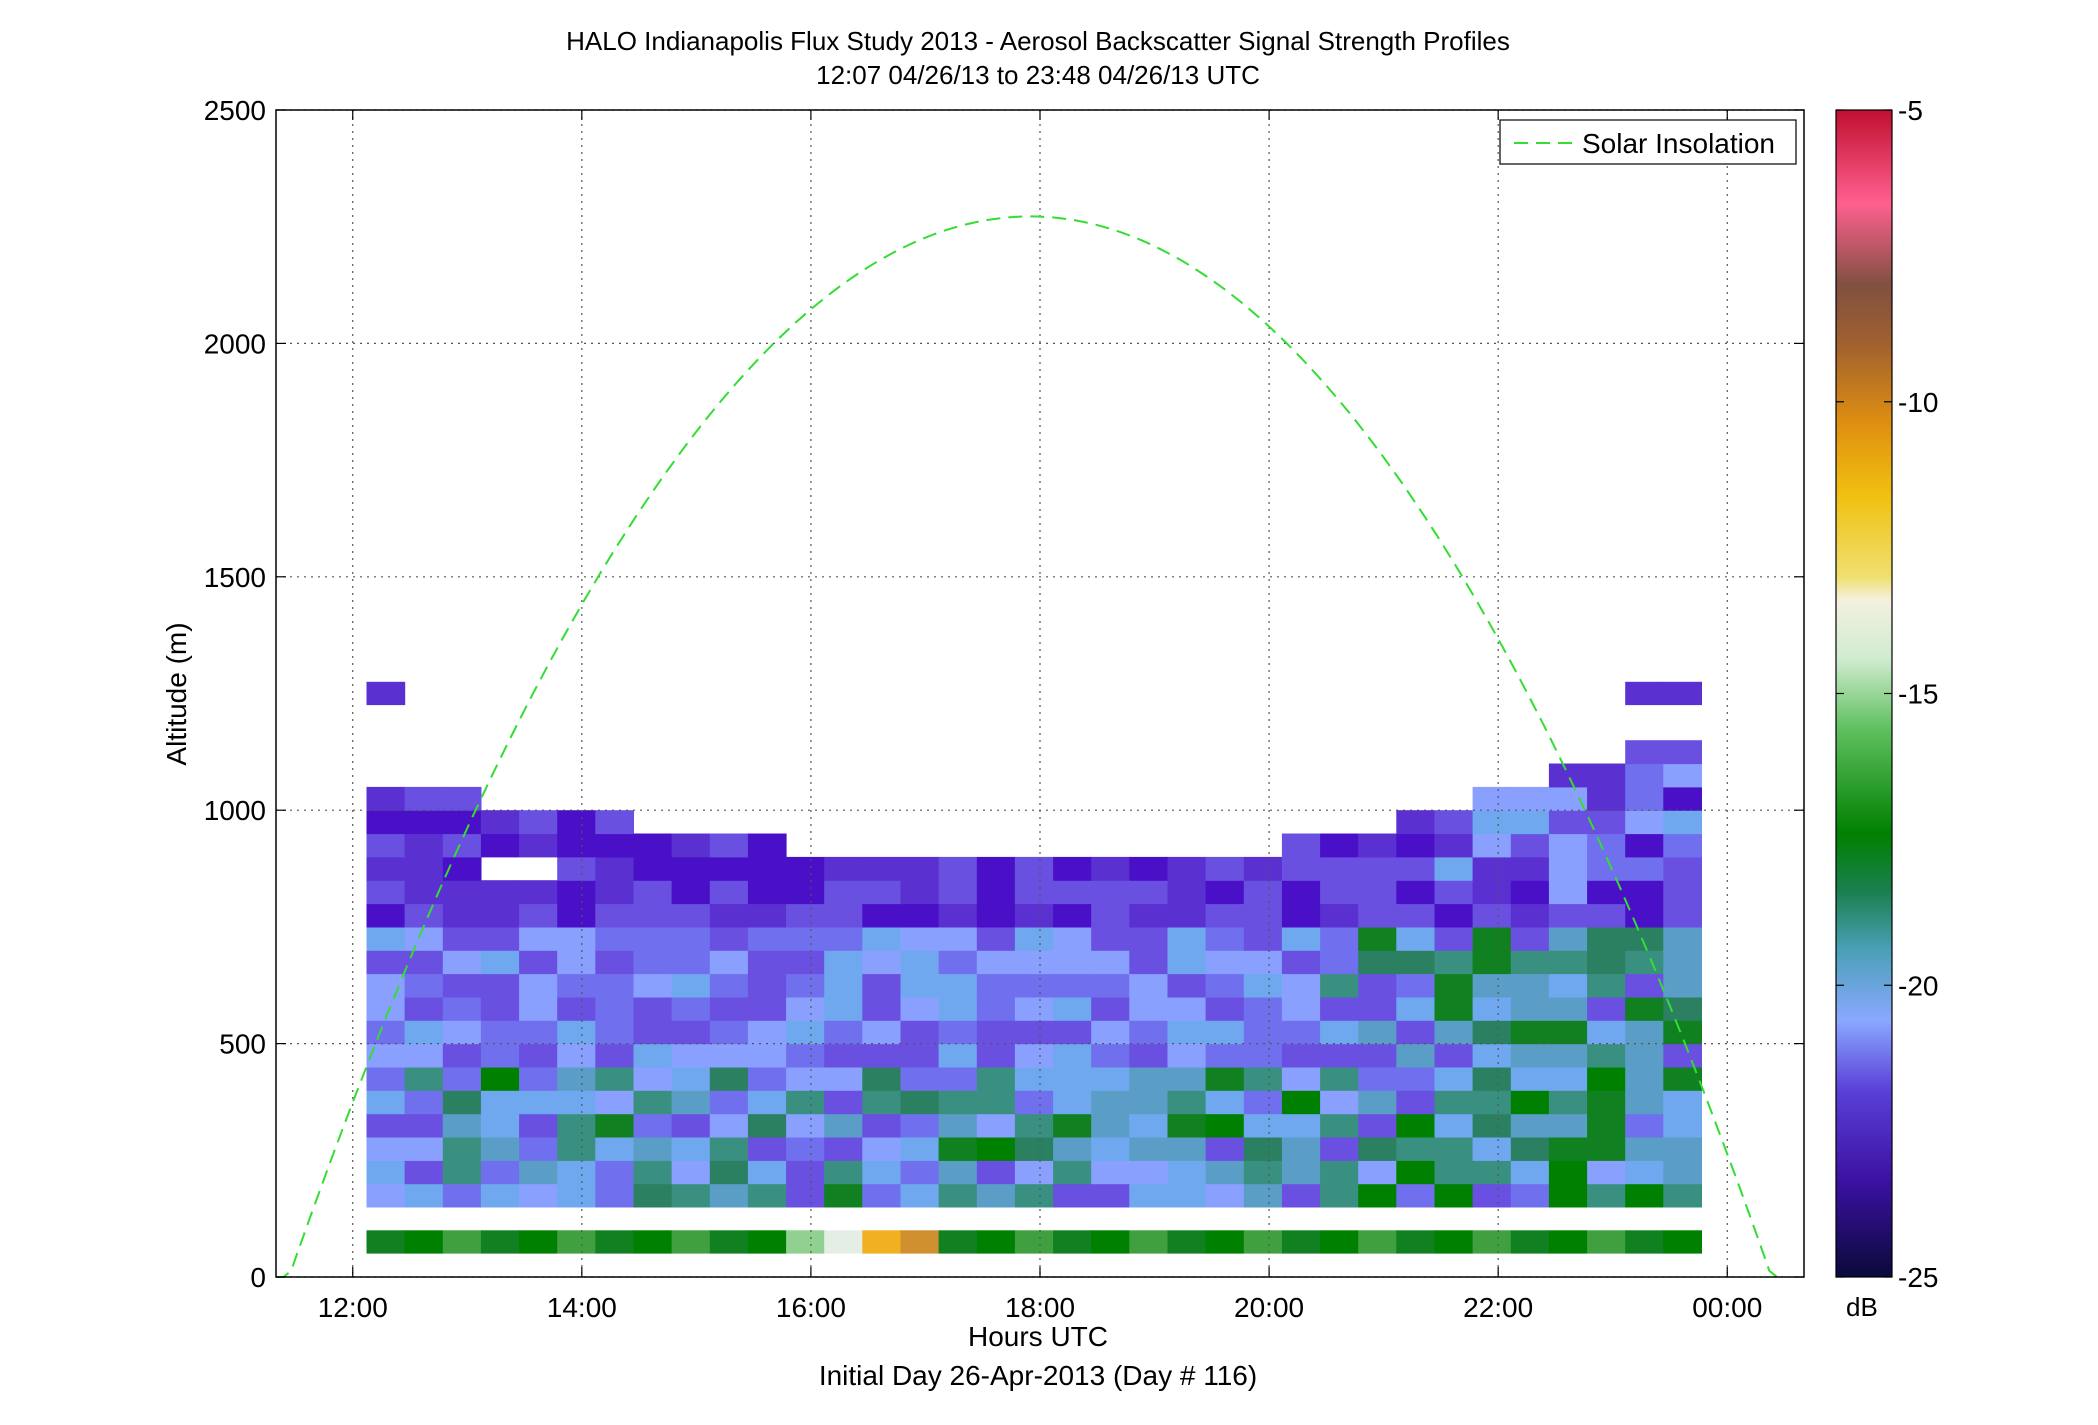  I want to click on x-tick-label: 18:00, so click(1040, 1307).